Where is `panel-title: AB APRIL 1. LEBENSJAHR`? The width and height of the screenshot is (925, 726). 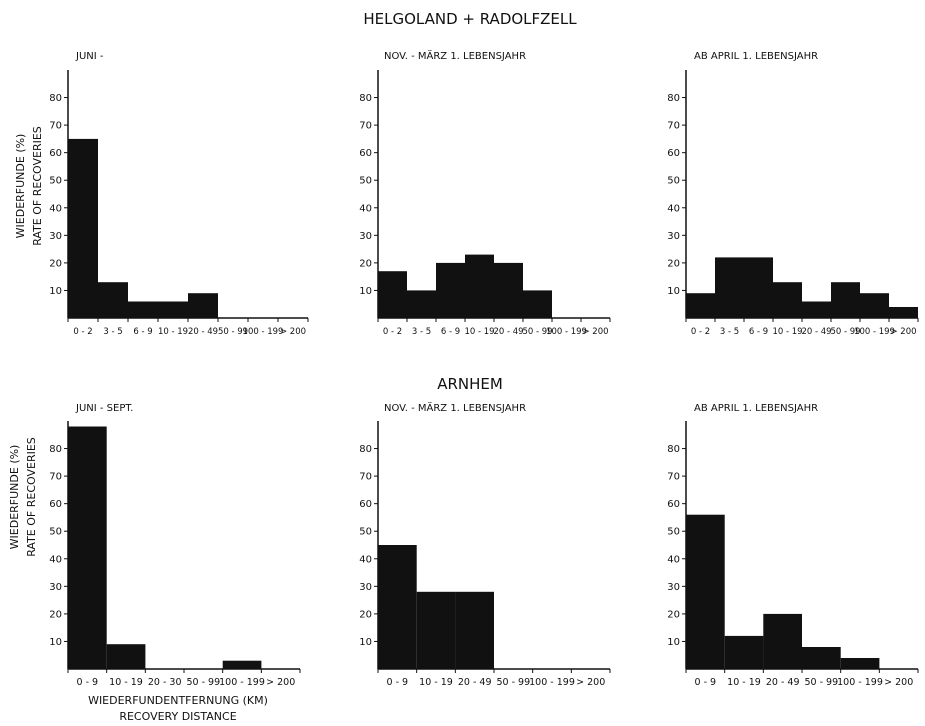
panel-title: AB APRIL 1. LEBENSJAHR is located at coordinates (756, 56).